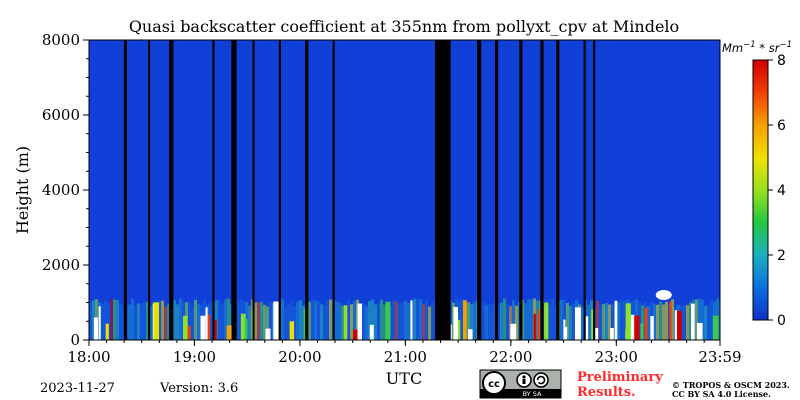  Describe the element at coordinates (404, 378) in the screenshot. I see `x-axis-label: UTC` at that location.